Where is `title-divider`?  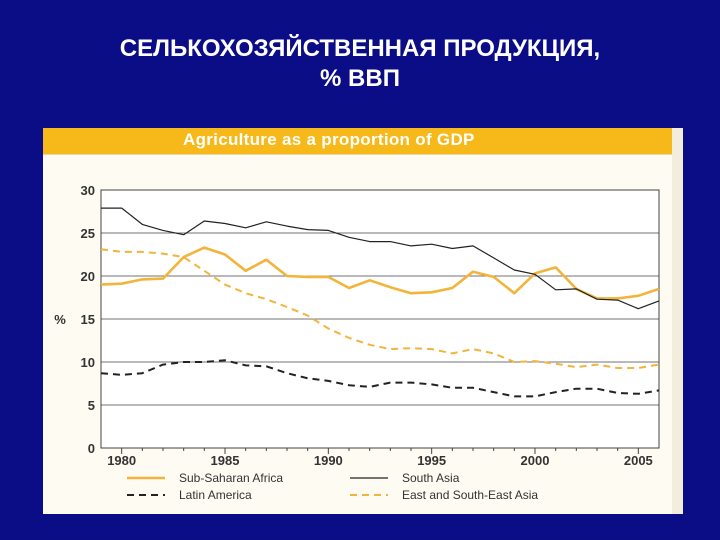
title-divider is located at coordinates (363, 154).